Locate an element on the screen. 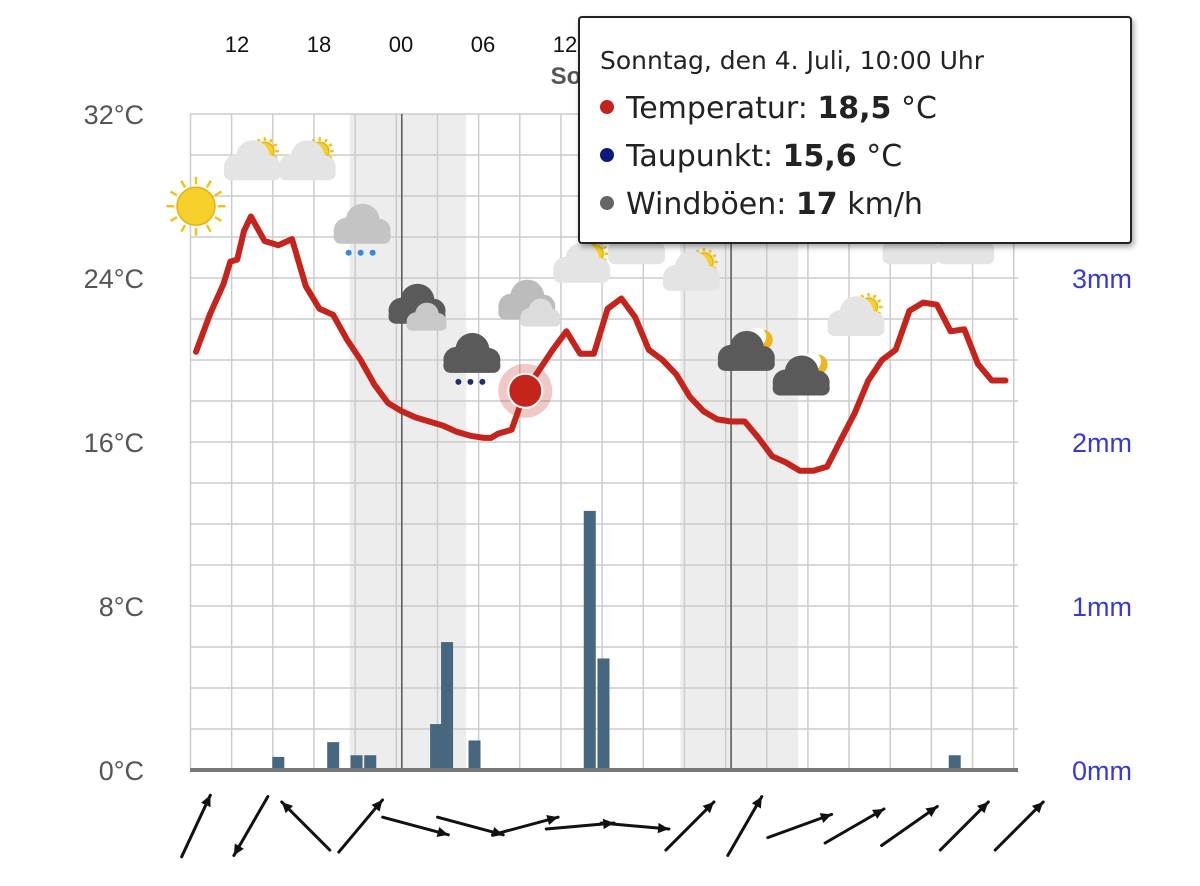 The width and height of the screenshot is (1200, 886). tooltip-wind-gust-row: Windböen: 17 km/h is located at coordinates (865, 205).